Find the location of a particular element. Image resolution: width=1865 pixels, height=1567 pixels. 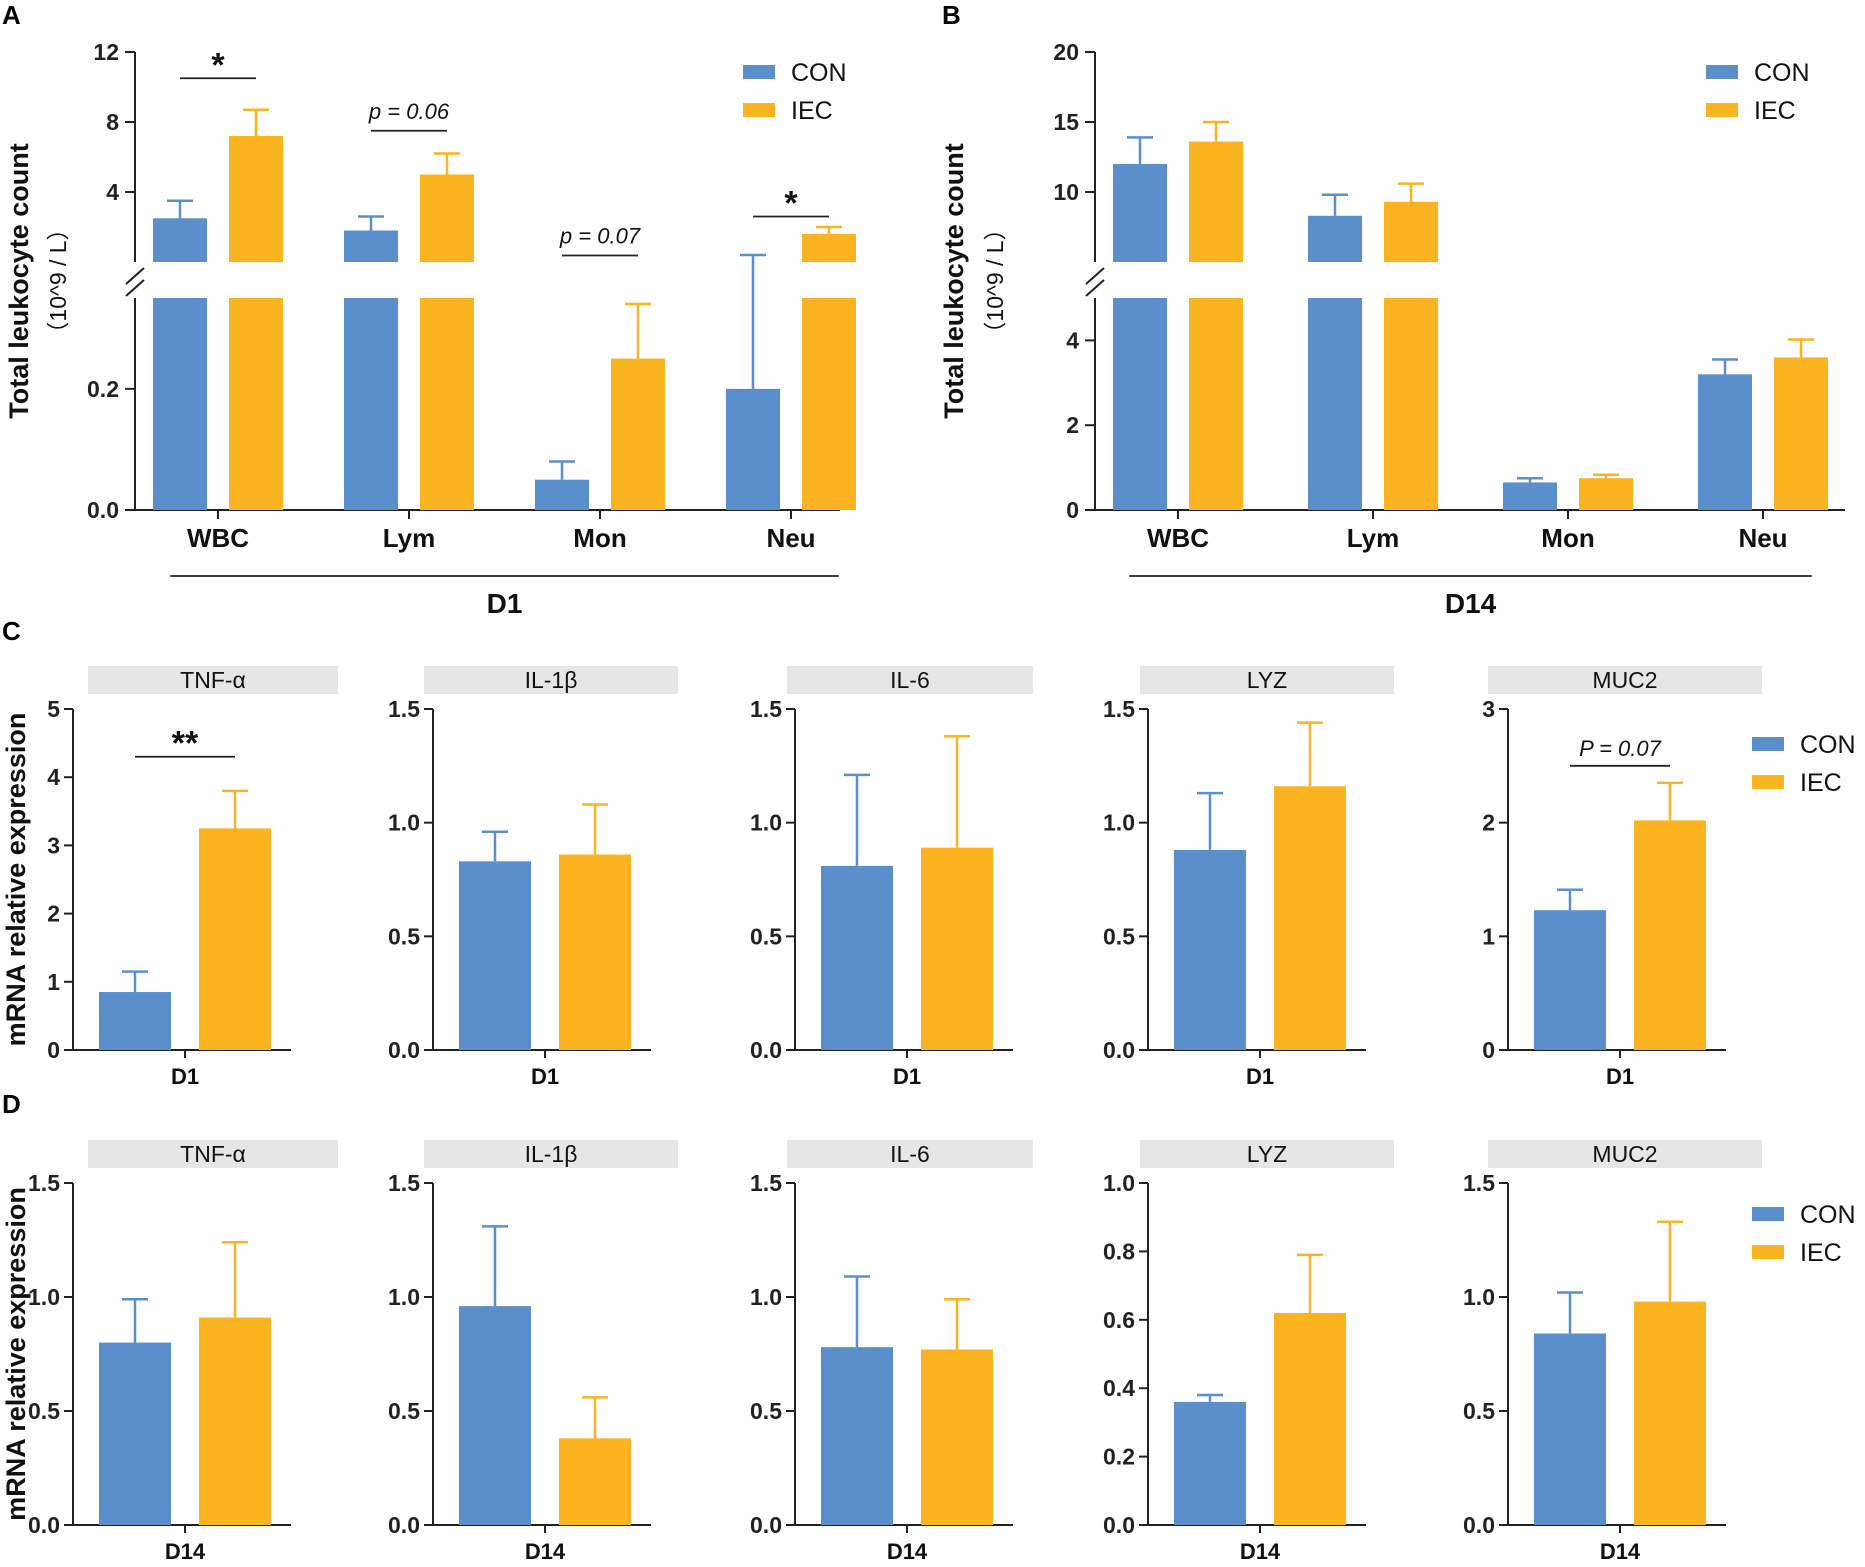

panel-c-muc2-bar-iec is located at coordinates (1670, 935).